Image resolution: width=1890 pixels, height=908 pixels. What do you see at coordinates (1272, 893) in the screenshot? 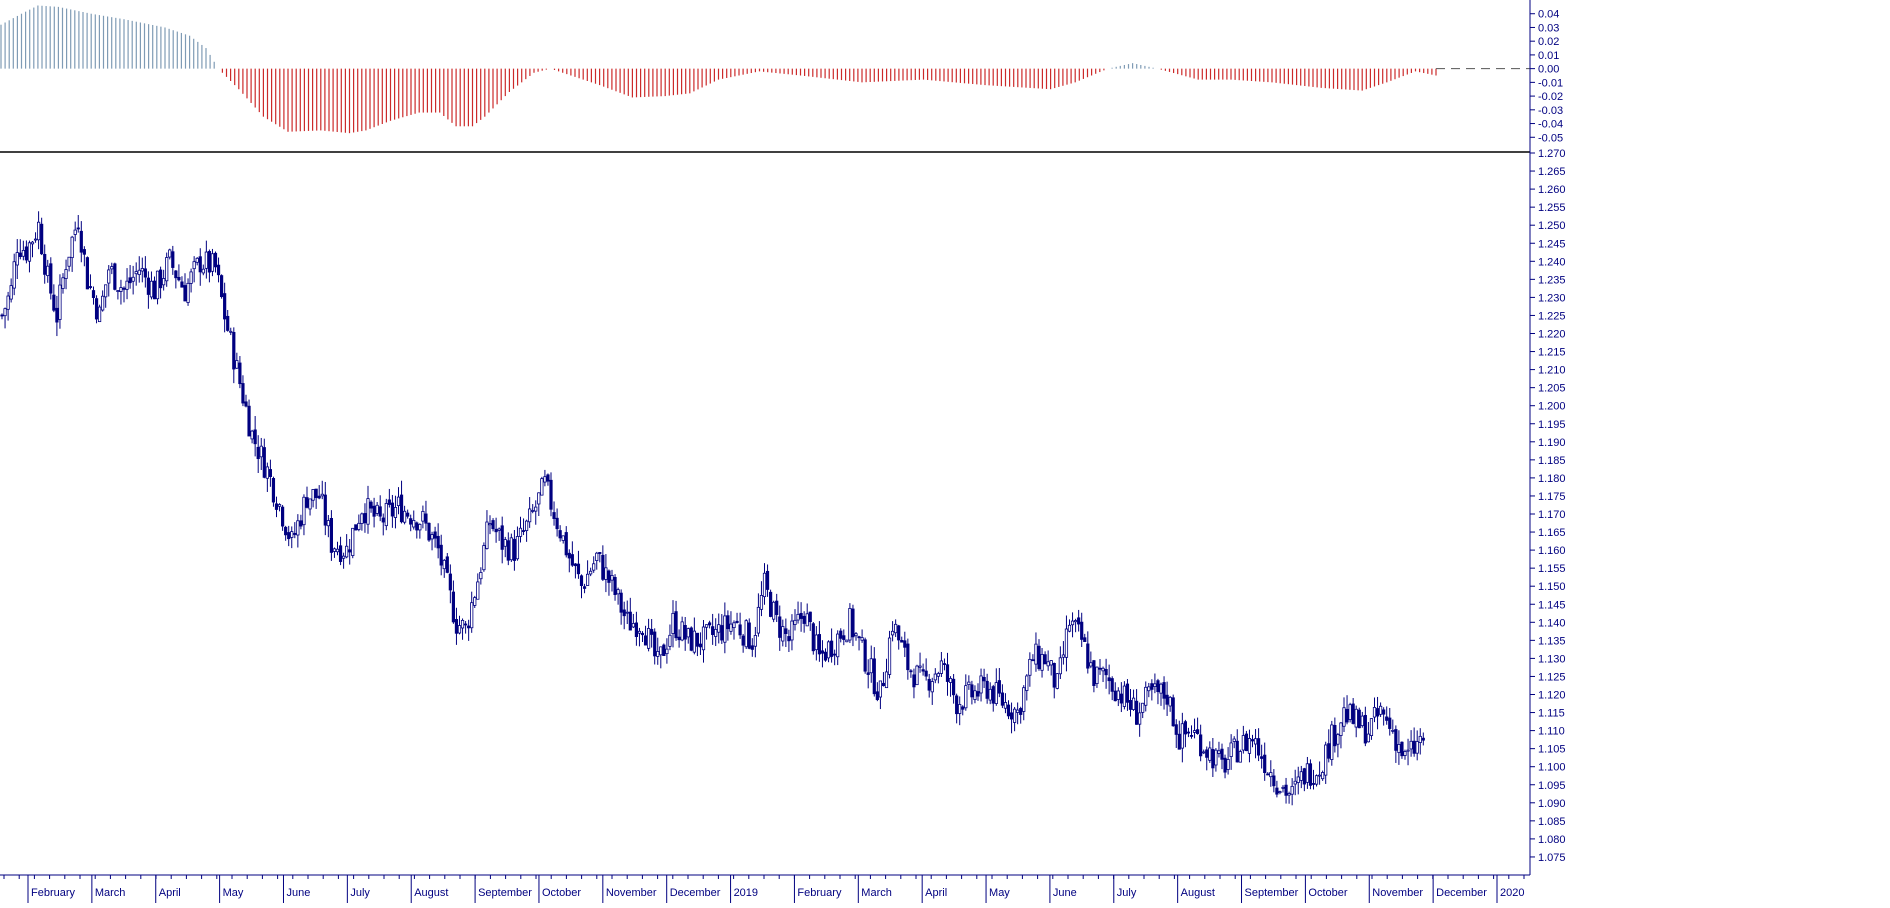
I see `x-tick-label: September` at bounding box center [1272, 893].